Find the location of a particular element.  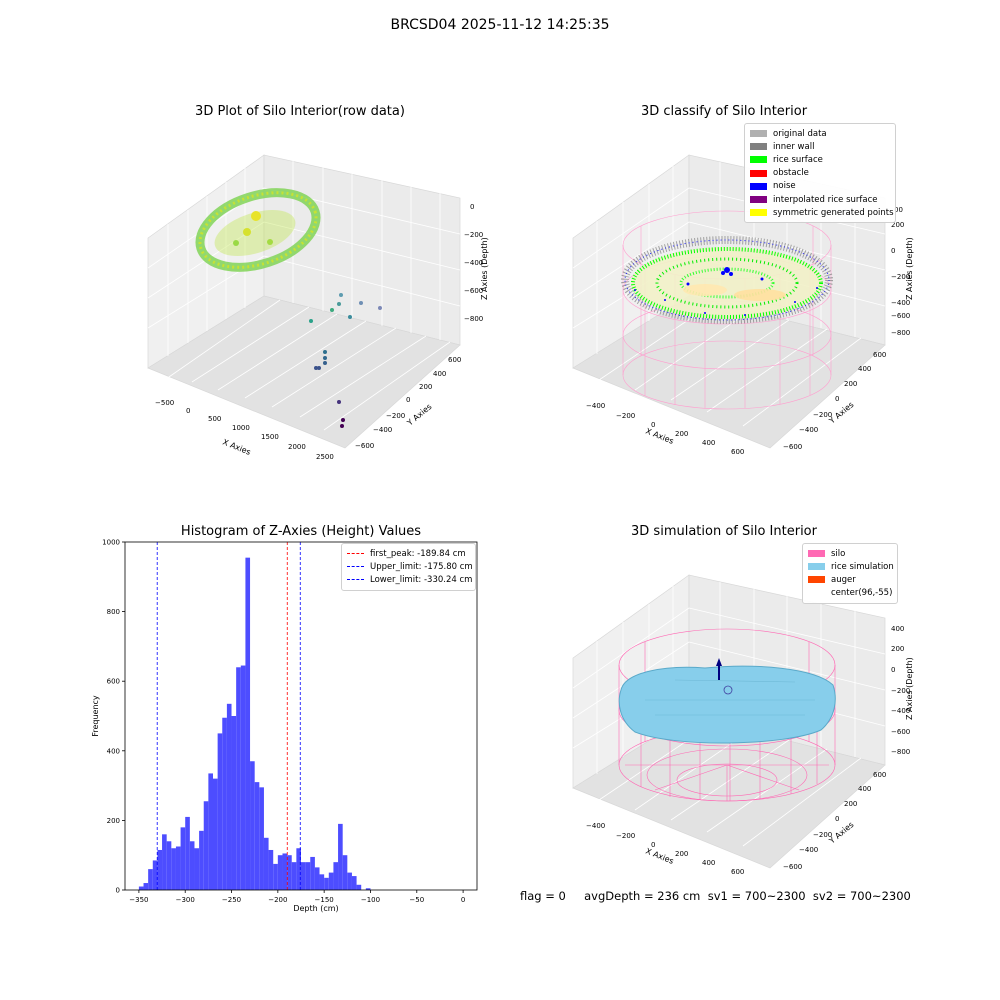

classify-surface-points is located at coordinates (727, 283).